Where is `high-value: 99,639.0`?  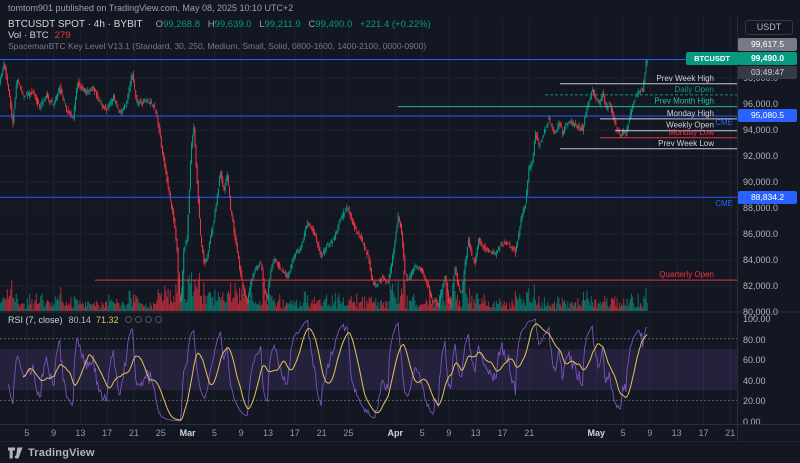
high-value: 99,639.0 is located at coordinates (233, 24).